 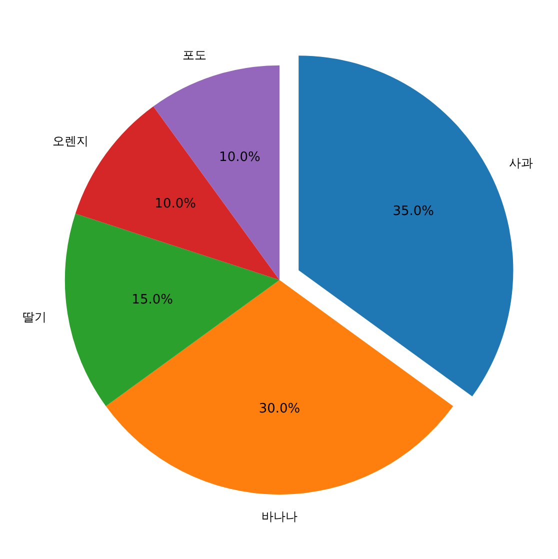 I want to click on slice-label: 포도, so click(x=194, y=55).